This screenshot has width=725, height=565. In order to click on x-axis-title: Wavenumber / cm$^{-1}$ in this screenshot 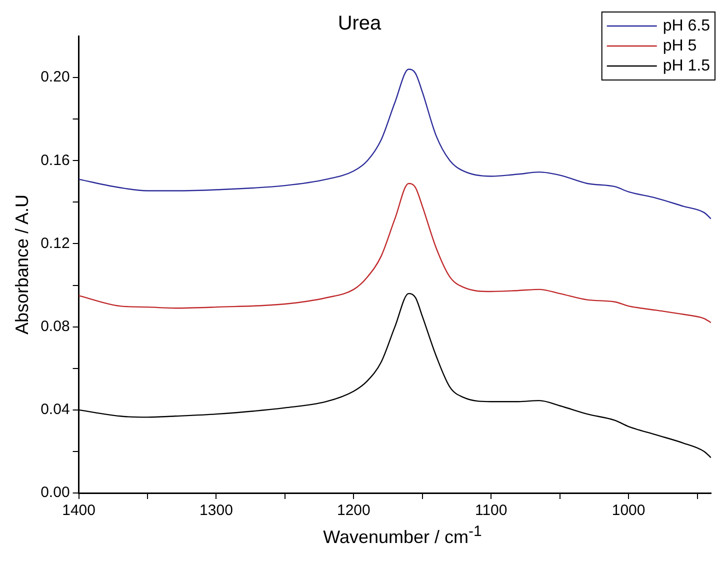, I will do `click(402, 535)`.